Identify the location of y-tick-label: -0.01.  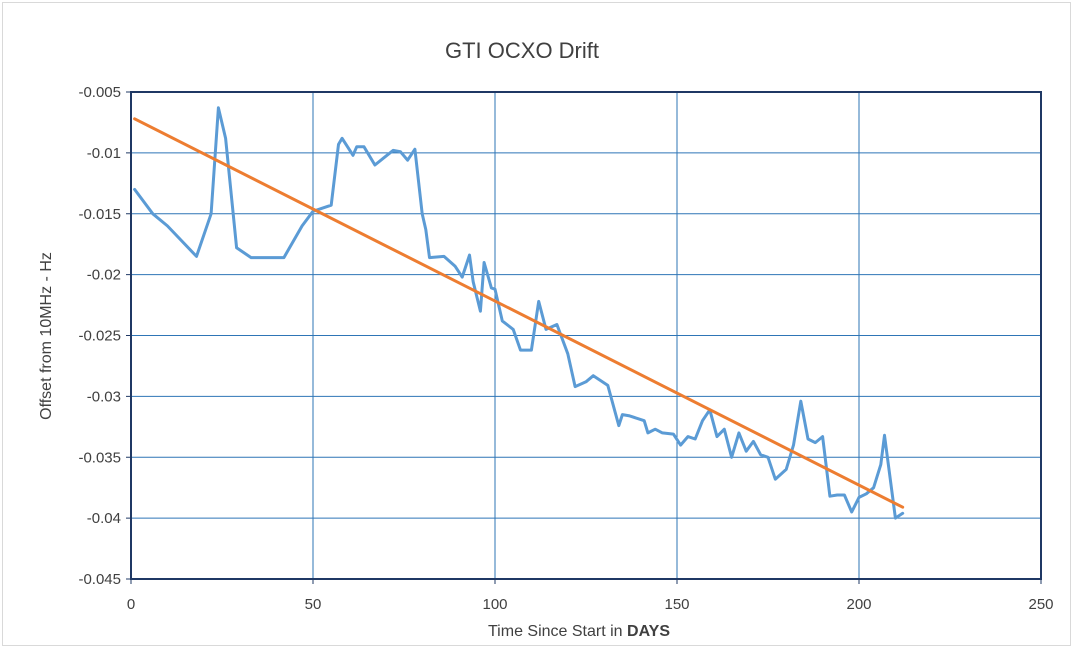
(104, 153).